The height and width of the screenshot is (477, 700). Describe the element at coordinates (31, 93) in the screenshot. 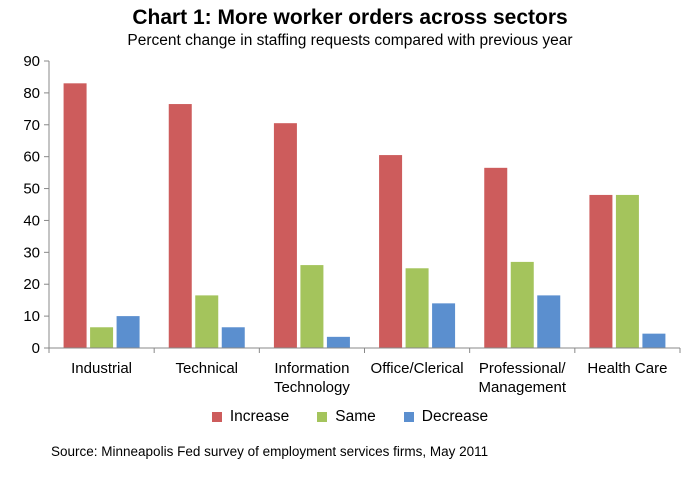

I see `y-tick-label: 80` at that location.